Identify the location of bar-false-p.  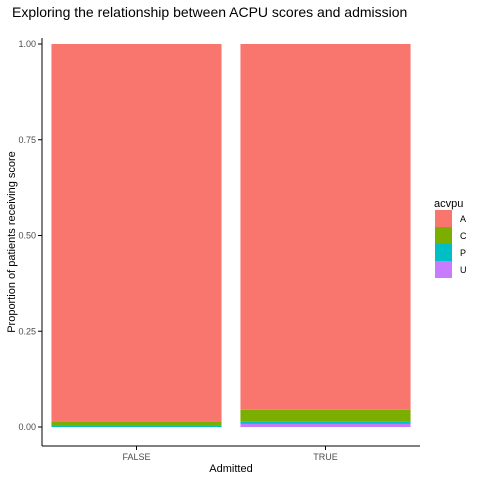
(136, 426).